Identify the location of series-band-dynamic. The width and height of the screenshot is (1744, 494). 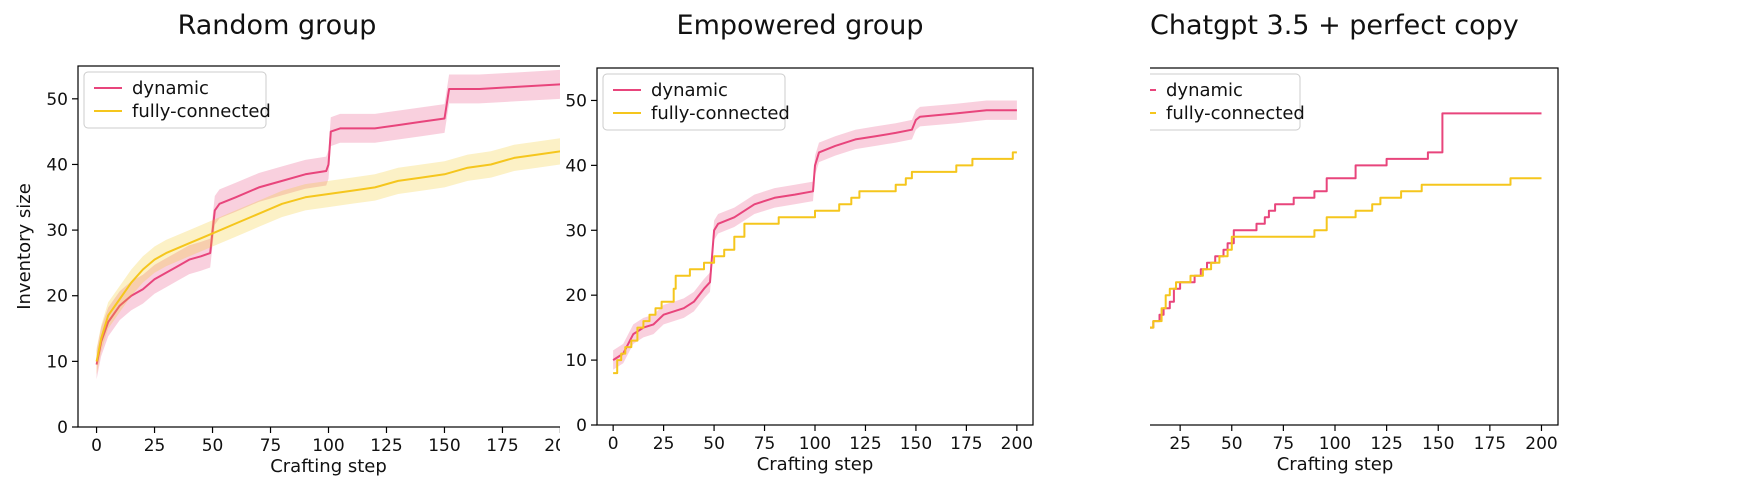
(815, 235).